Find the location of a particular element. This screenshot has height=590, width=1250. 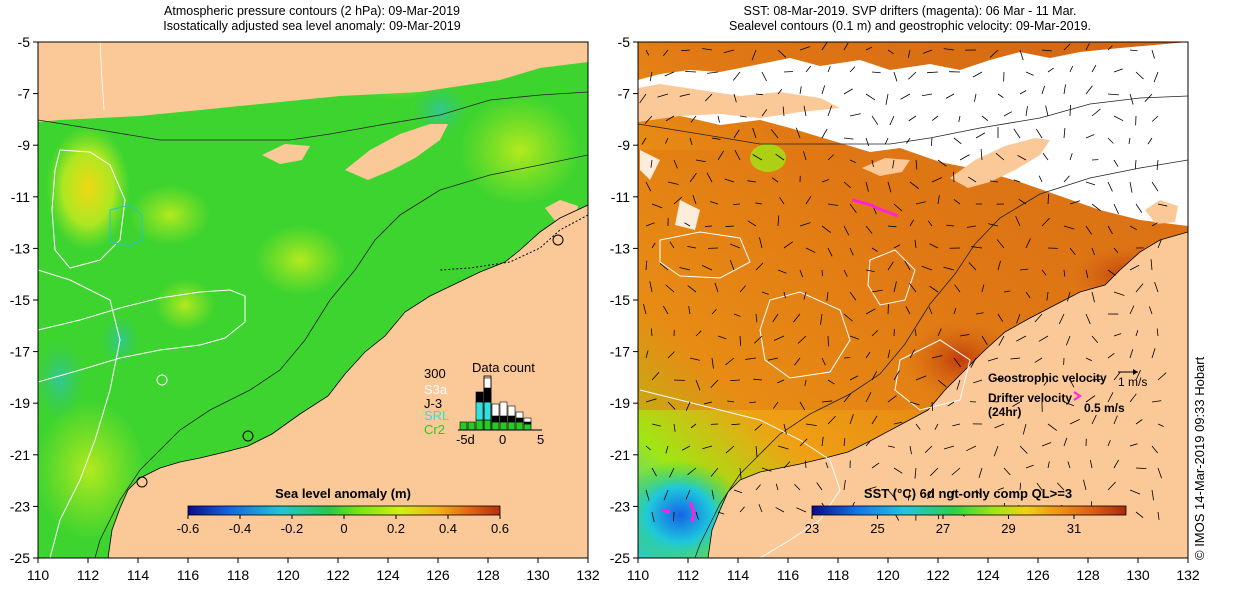

histogram-axis-label: 0 is located at coordinates (502, 439).